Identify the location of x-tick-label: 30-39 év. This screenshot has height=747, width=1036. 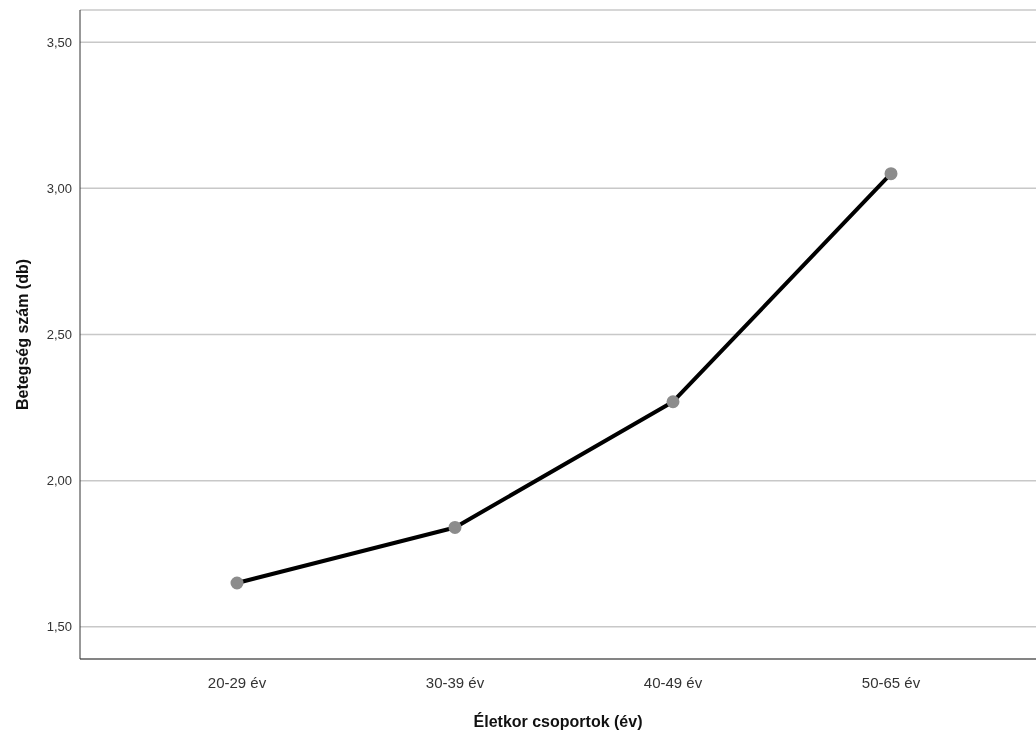
(455, 682).